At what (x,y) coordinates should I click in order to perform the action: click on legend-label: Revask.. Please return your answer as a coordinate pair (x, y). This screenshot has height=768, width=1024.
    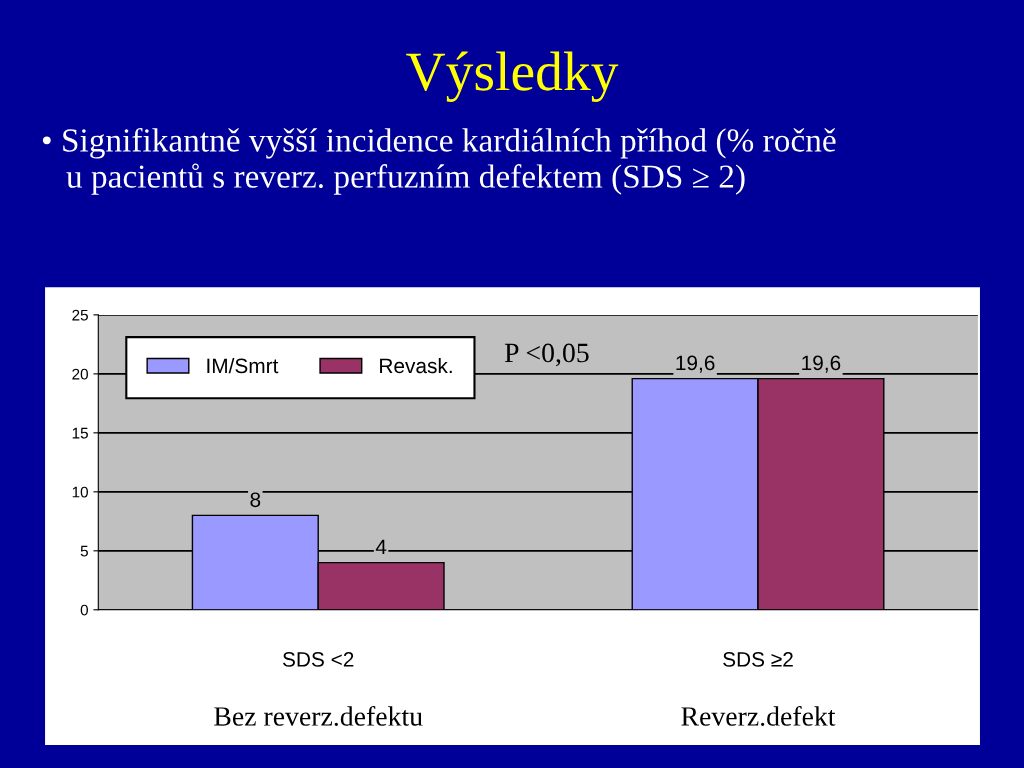
    Looking at the image, I should click on (416, 365).